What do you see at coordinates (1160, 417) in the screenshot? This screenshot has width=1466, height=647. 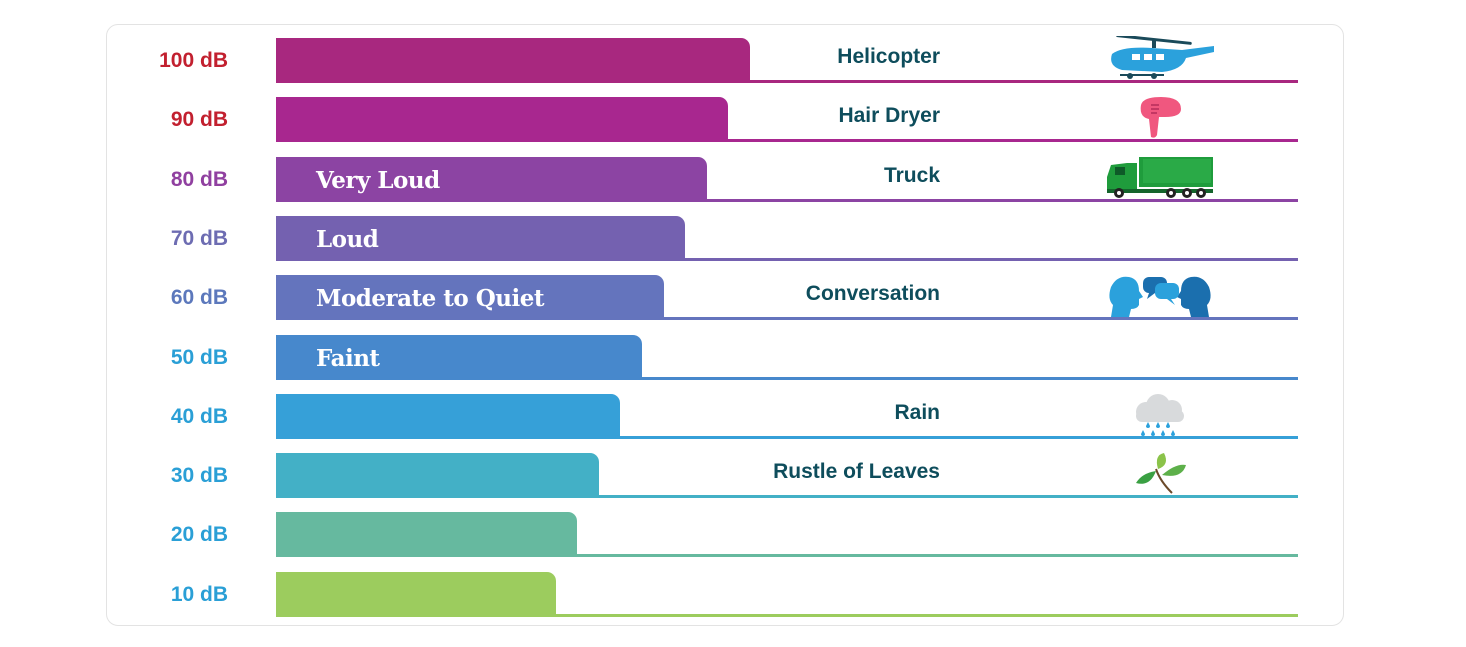 I see `rain-cloud-icon` at bounding box center [1160, 417].